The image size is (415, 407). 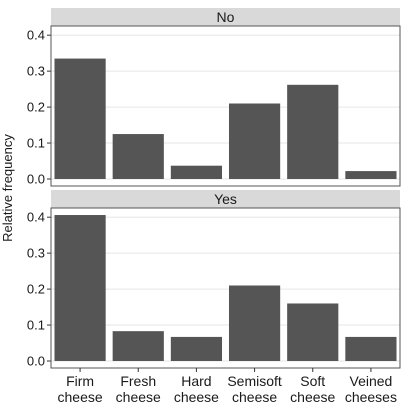 I want to click on x-category-label: Firm cheese, so click(x=80, y=389).